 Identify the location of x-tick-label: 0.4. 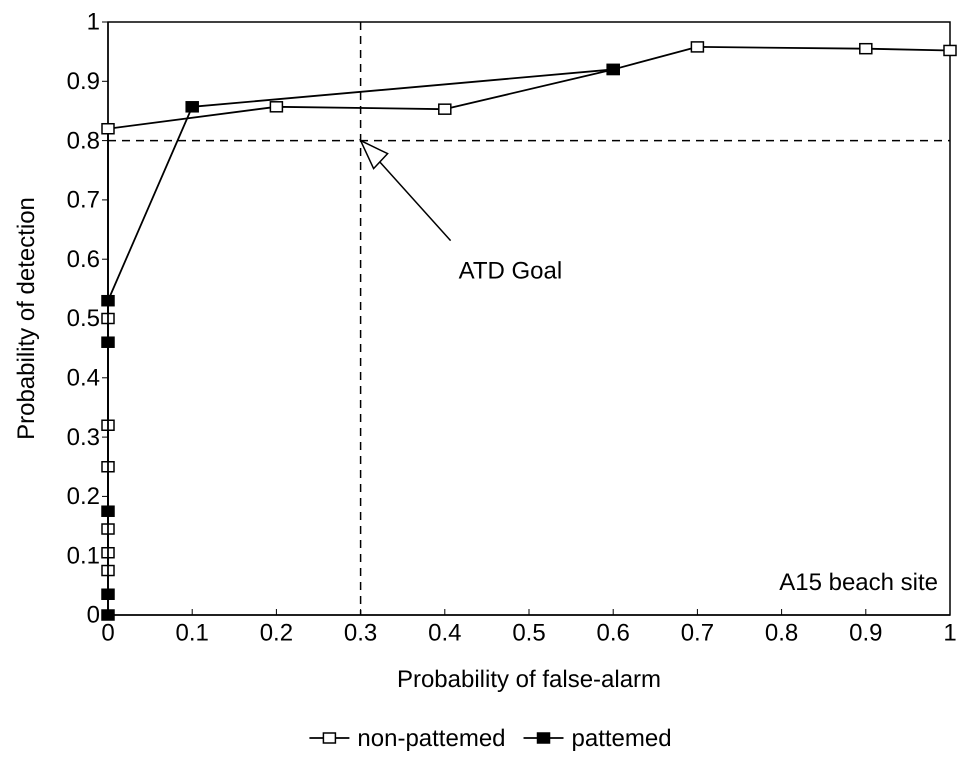
(445, 633).